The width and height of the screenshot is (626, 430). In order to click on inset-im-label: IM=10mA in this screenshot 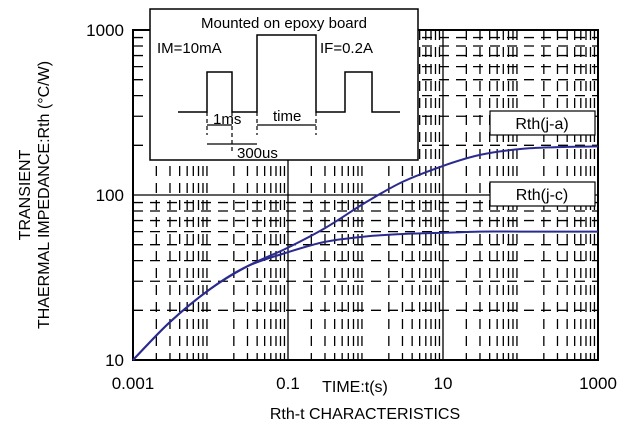, I will do `click(189, 48)`.